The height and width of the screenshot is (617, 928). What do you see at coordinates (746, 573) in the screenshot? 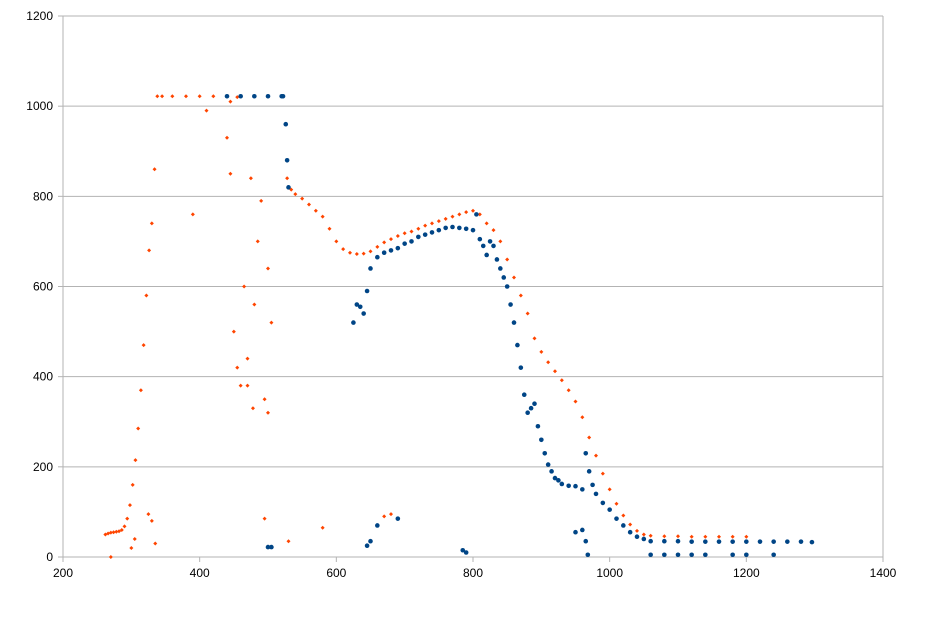
I see `x-tick-label-5: 1200` at bounding box center [746, 573].